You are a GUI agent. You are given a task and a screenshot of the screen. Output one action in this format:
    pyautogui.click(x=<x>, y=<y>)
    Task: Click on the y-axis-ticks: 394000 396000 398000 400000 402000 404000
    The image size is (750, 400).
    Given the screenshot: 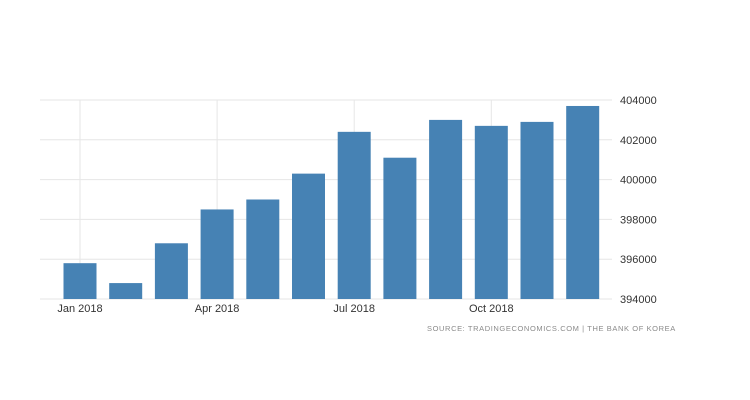 What is the action you would take?
    pyautogui.click(x=638, y=200)
    